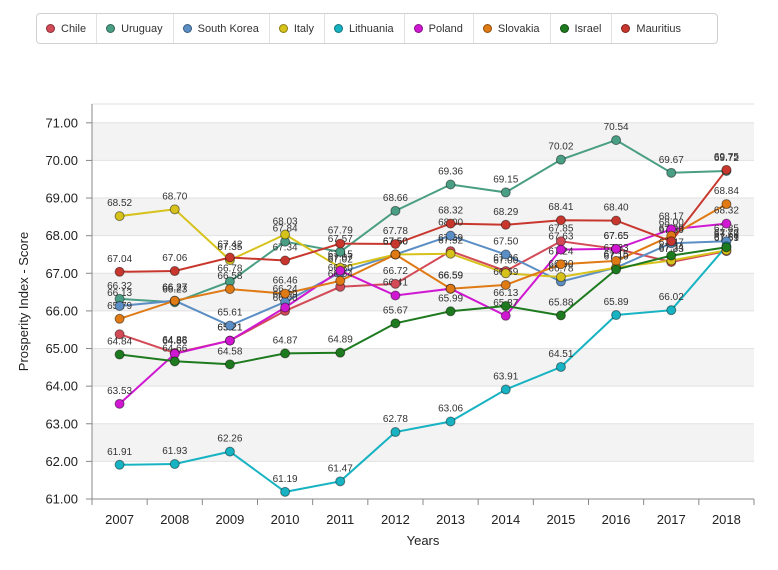 This screenshot has height=570, width=778. What do you see at coordinates (228, 28) in the screenshot?
I see `legend-label: South Korea` at bounding box center [228, 28].